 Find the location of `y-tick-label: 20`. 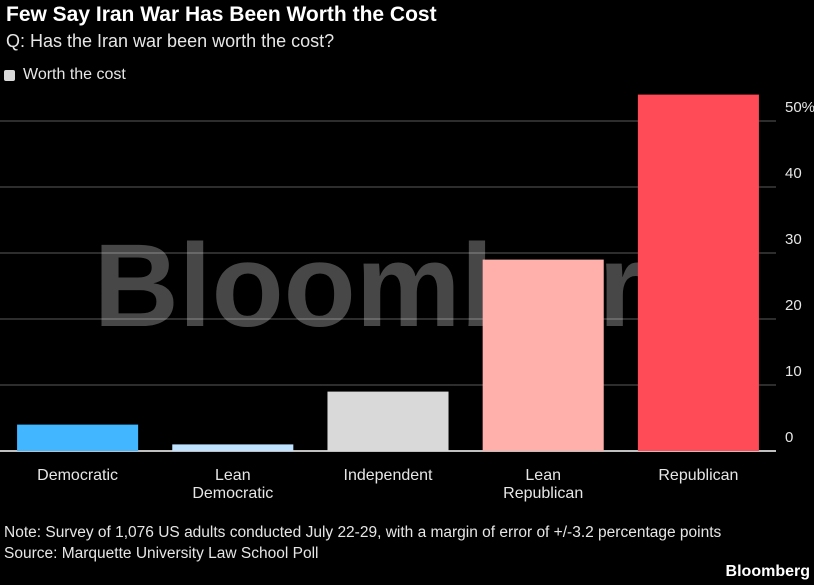

y-tick-label: 20 is located at coordinates (793, 305).